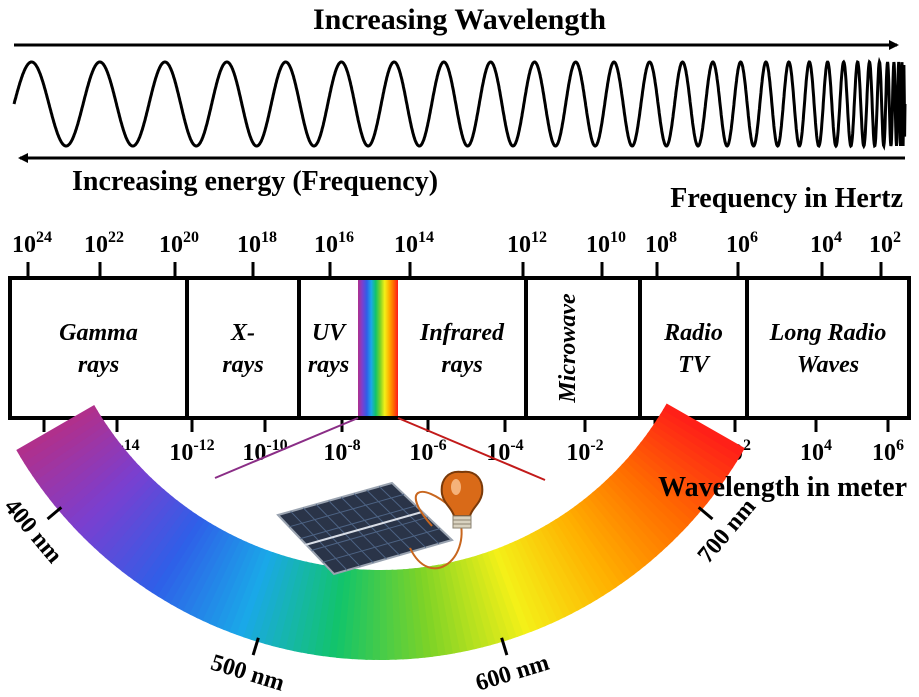  Describe the element at coordinates (693, 333) in the screenshot. I see `band-label-radio-tv: Radio` at that location.